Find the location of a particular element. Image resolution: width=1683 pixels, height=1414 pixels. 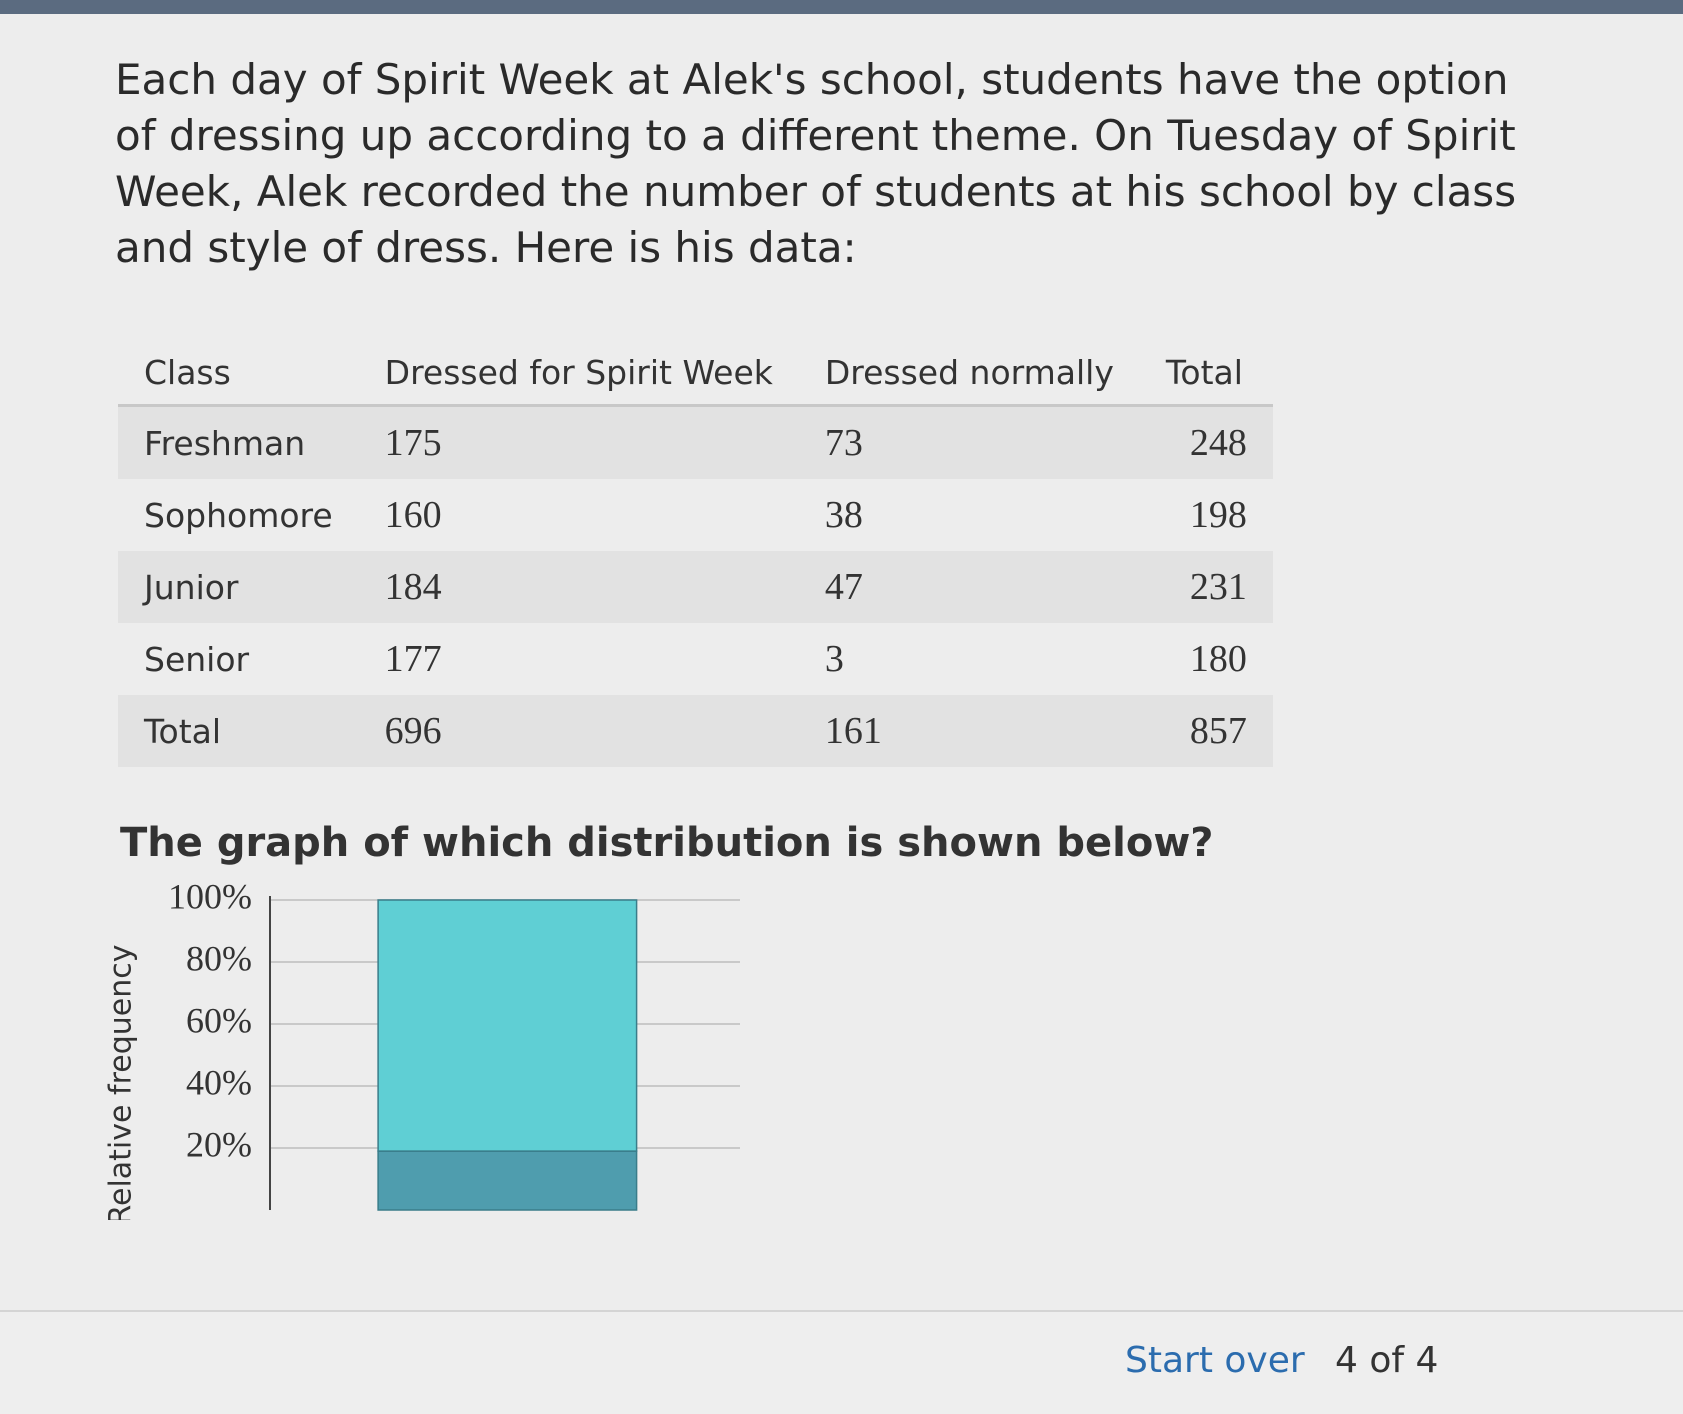

table-cell: 248 is located at coordinates (1206, 442).